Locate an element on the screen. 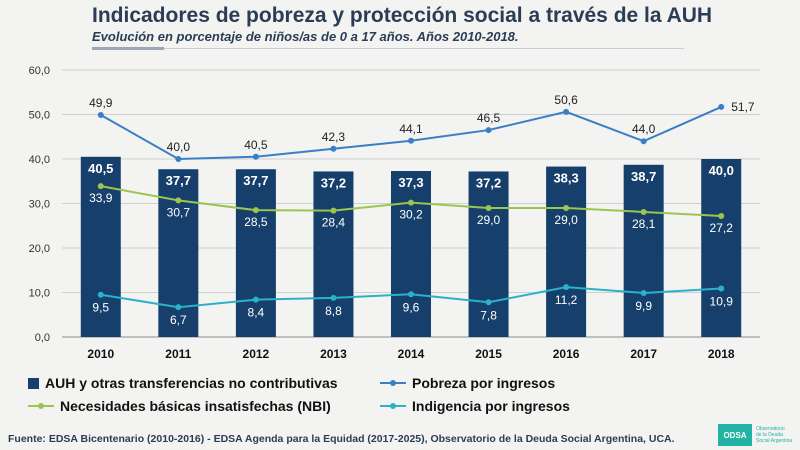 This screenshot has width=800, height=450. label-indigencia: 9,9 is located at coordinates (643, 306).